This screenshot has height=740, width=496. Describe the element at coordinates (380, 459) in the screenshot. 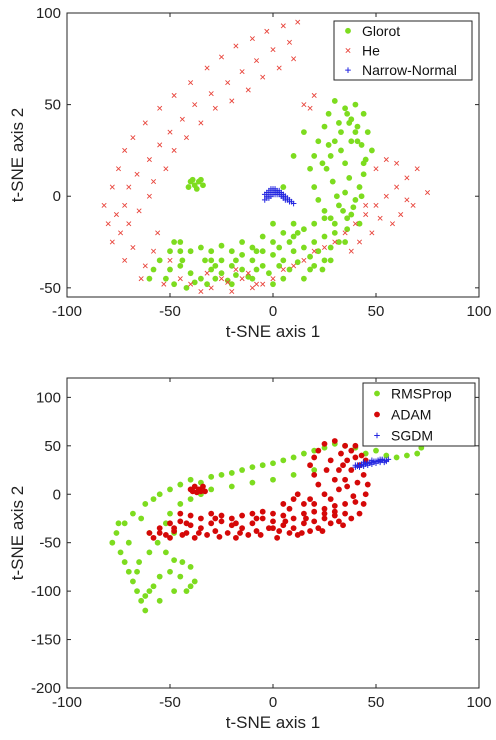

I see `sgdm-point` at that location.